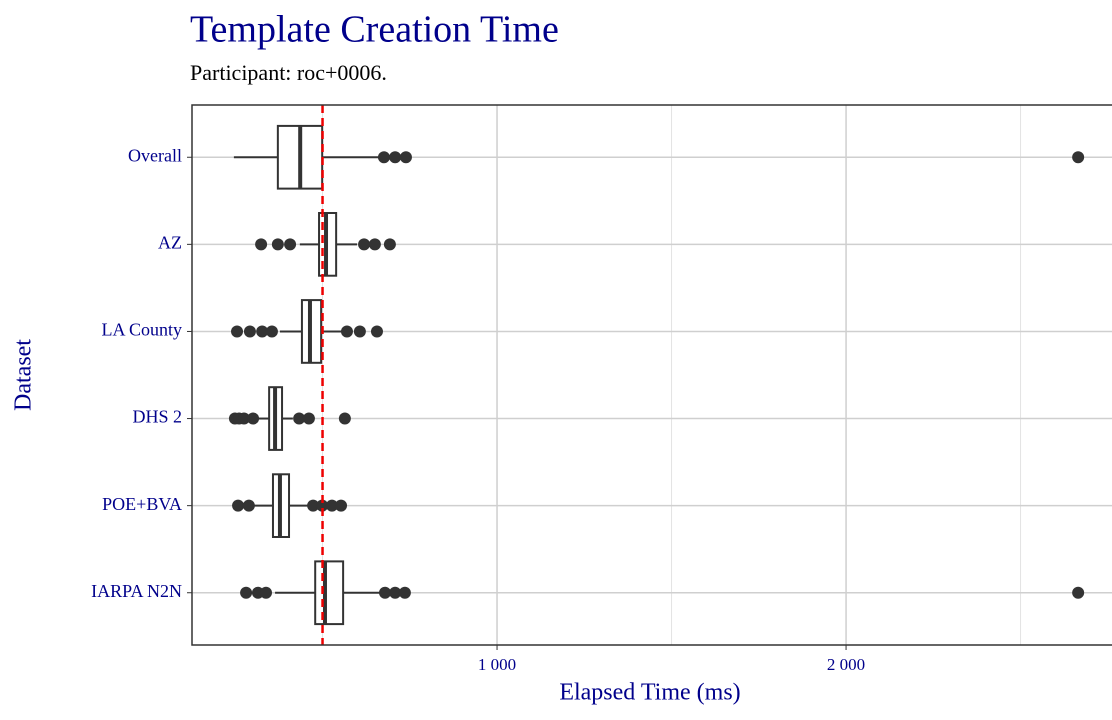  I want to click on y-axis-label: Dataset, so click(24, 375).